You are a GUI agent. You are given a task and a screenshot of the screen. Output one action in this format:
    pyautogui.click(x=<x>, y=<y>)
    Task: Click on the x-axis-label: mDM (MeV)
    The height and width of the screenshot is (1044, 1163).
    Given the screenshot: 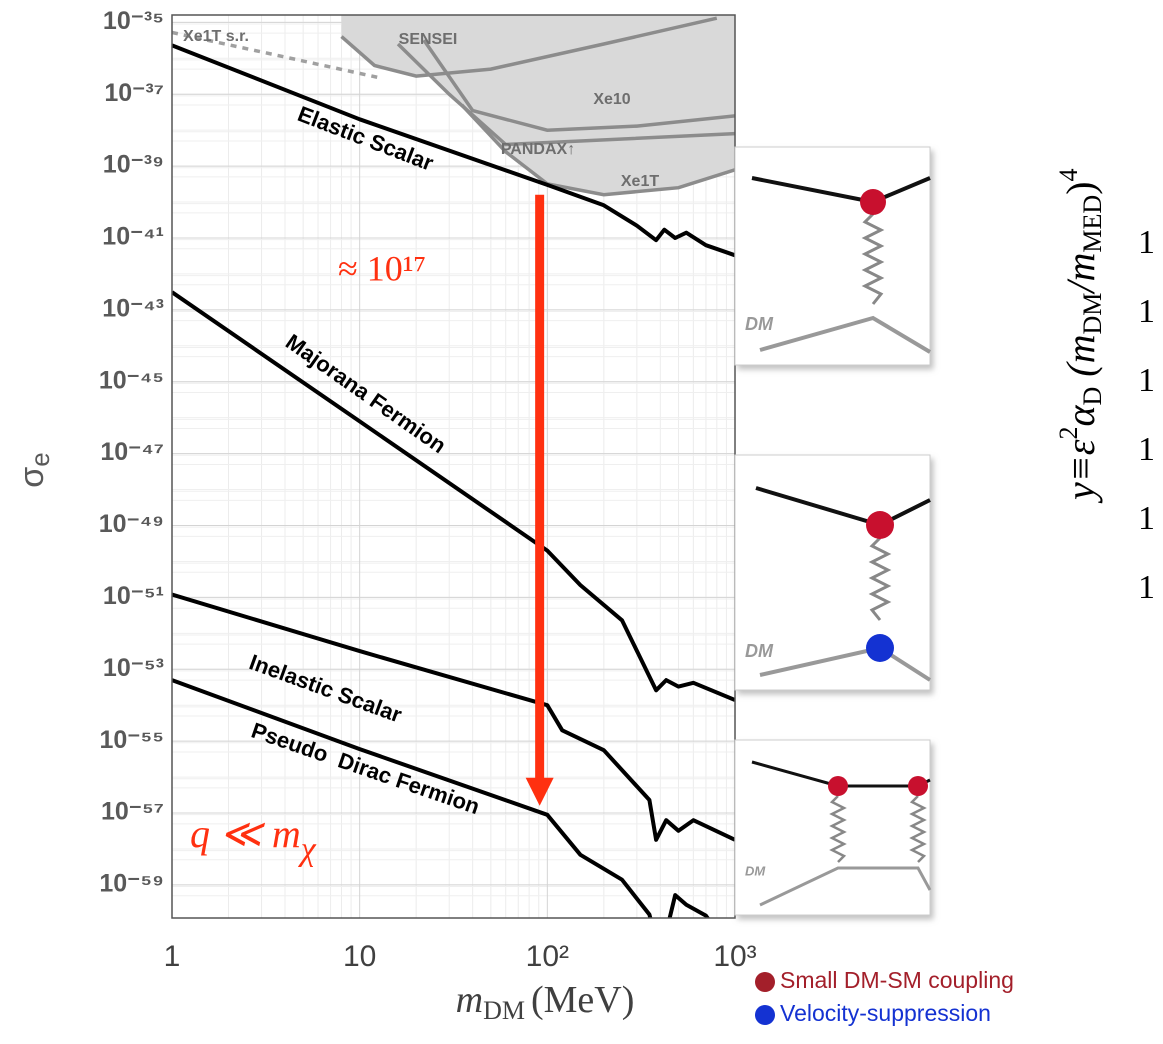 What is the action you would take?
    pyautogui.click(x=545, y=1002)
    